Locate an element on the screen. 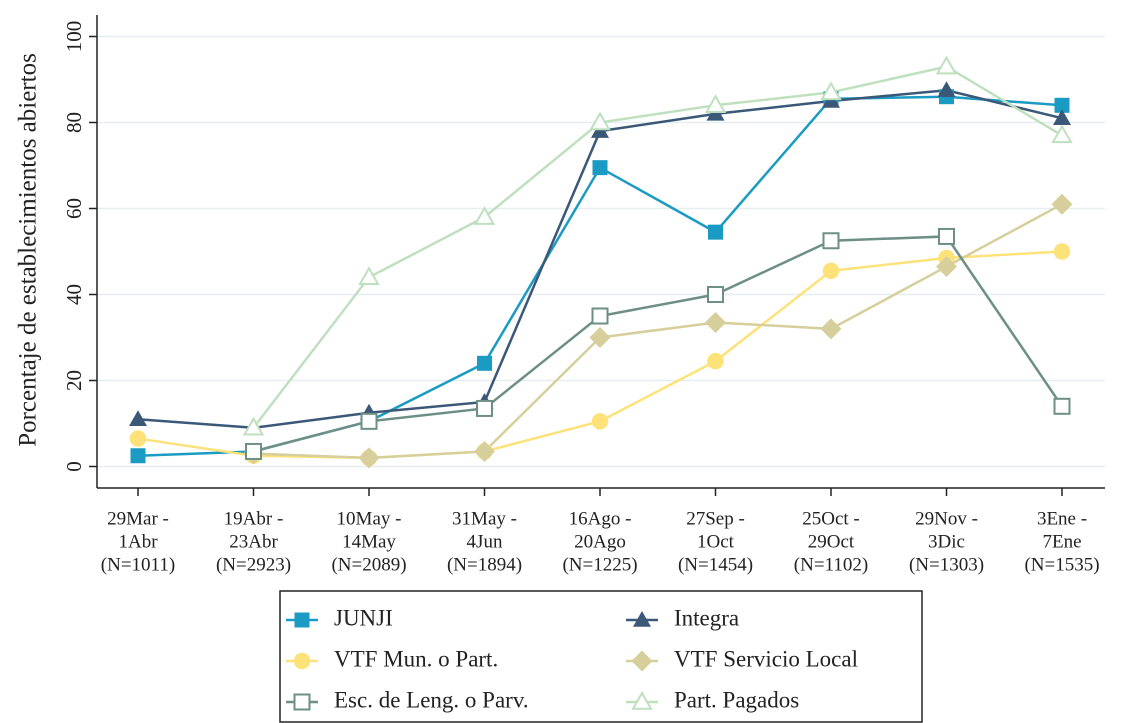 This screenshot has height=723, width=1124. legend-label: Integra is located at coordinates (706, 617).